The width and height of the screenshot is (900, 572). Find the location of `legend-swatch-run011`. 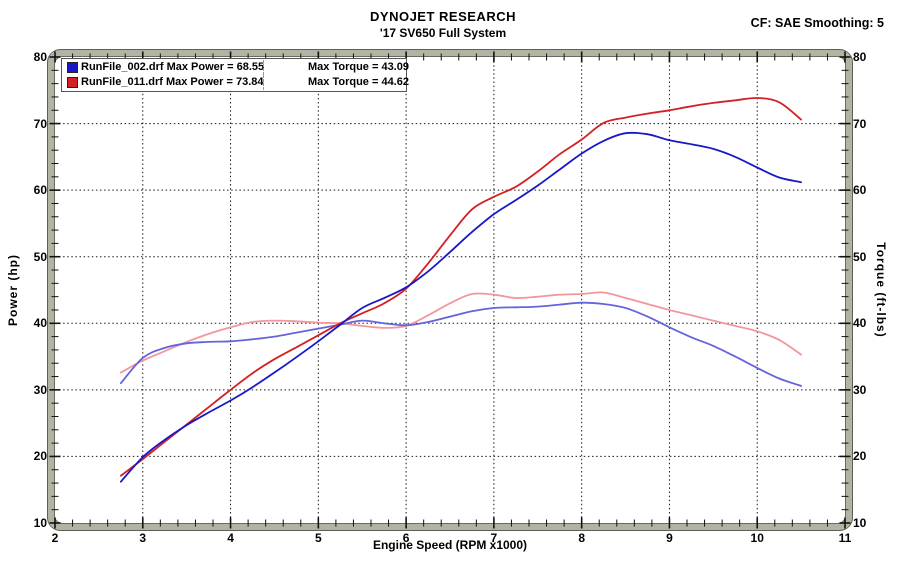

legend-swatch-run011 is located at coordinates (72, 82).